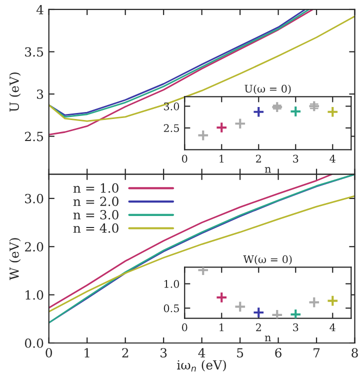 This screenshot has width=362, height=379. I want to click on y-tick-label: 4, so click(40, 9).